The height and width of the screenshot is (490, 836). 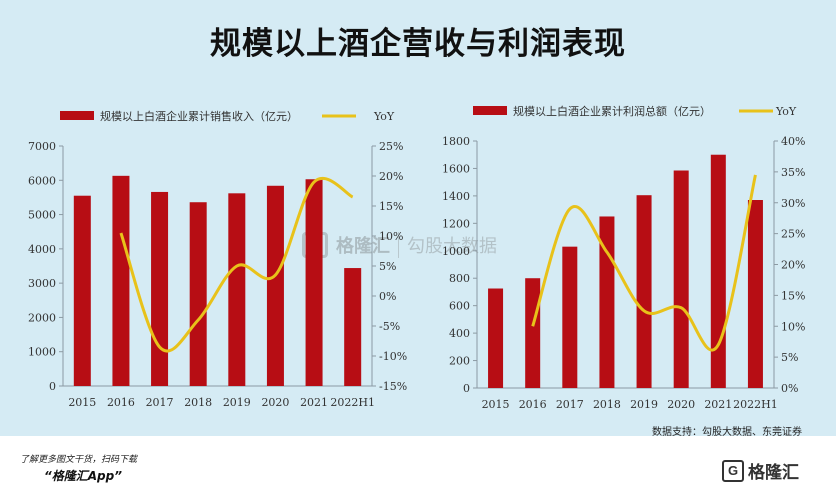 What do you see at coordinates (393, 386) in the screenshot?
I see `chart-0-y2tick-label: -15%` at bounding box center [393, 386].